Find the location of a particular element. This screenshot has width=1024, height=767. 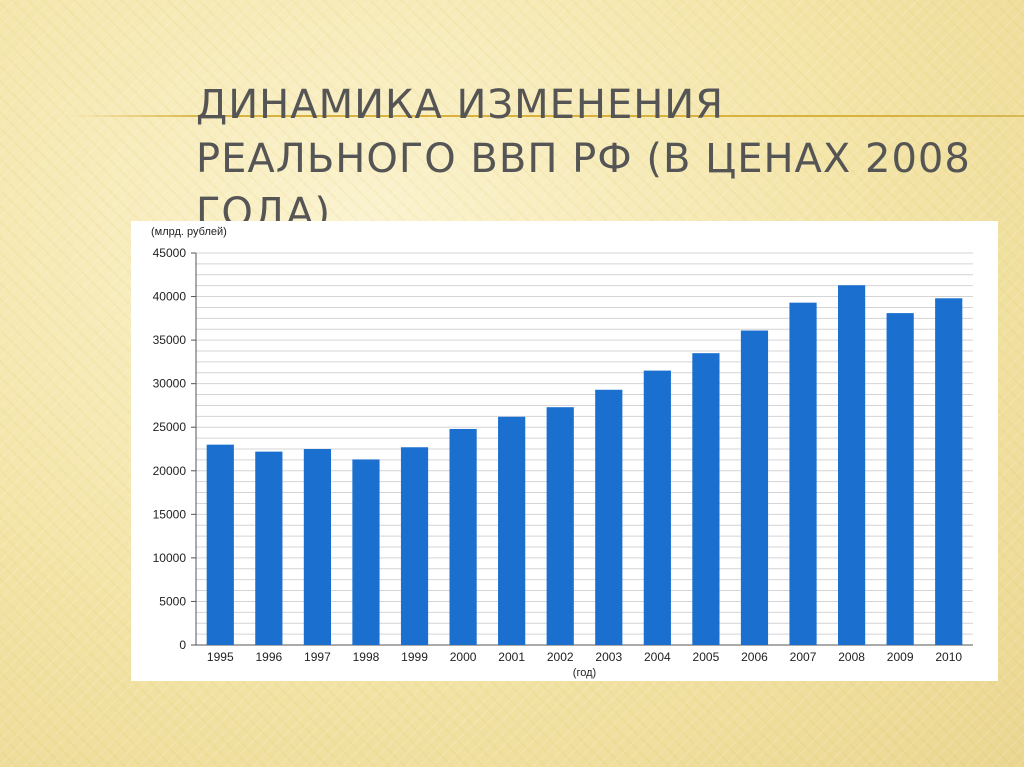

x-tick-label: 2007 is located at coordinates (803, 657).